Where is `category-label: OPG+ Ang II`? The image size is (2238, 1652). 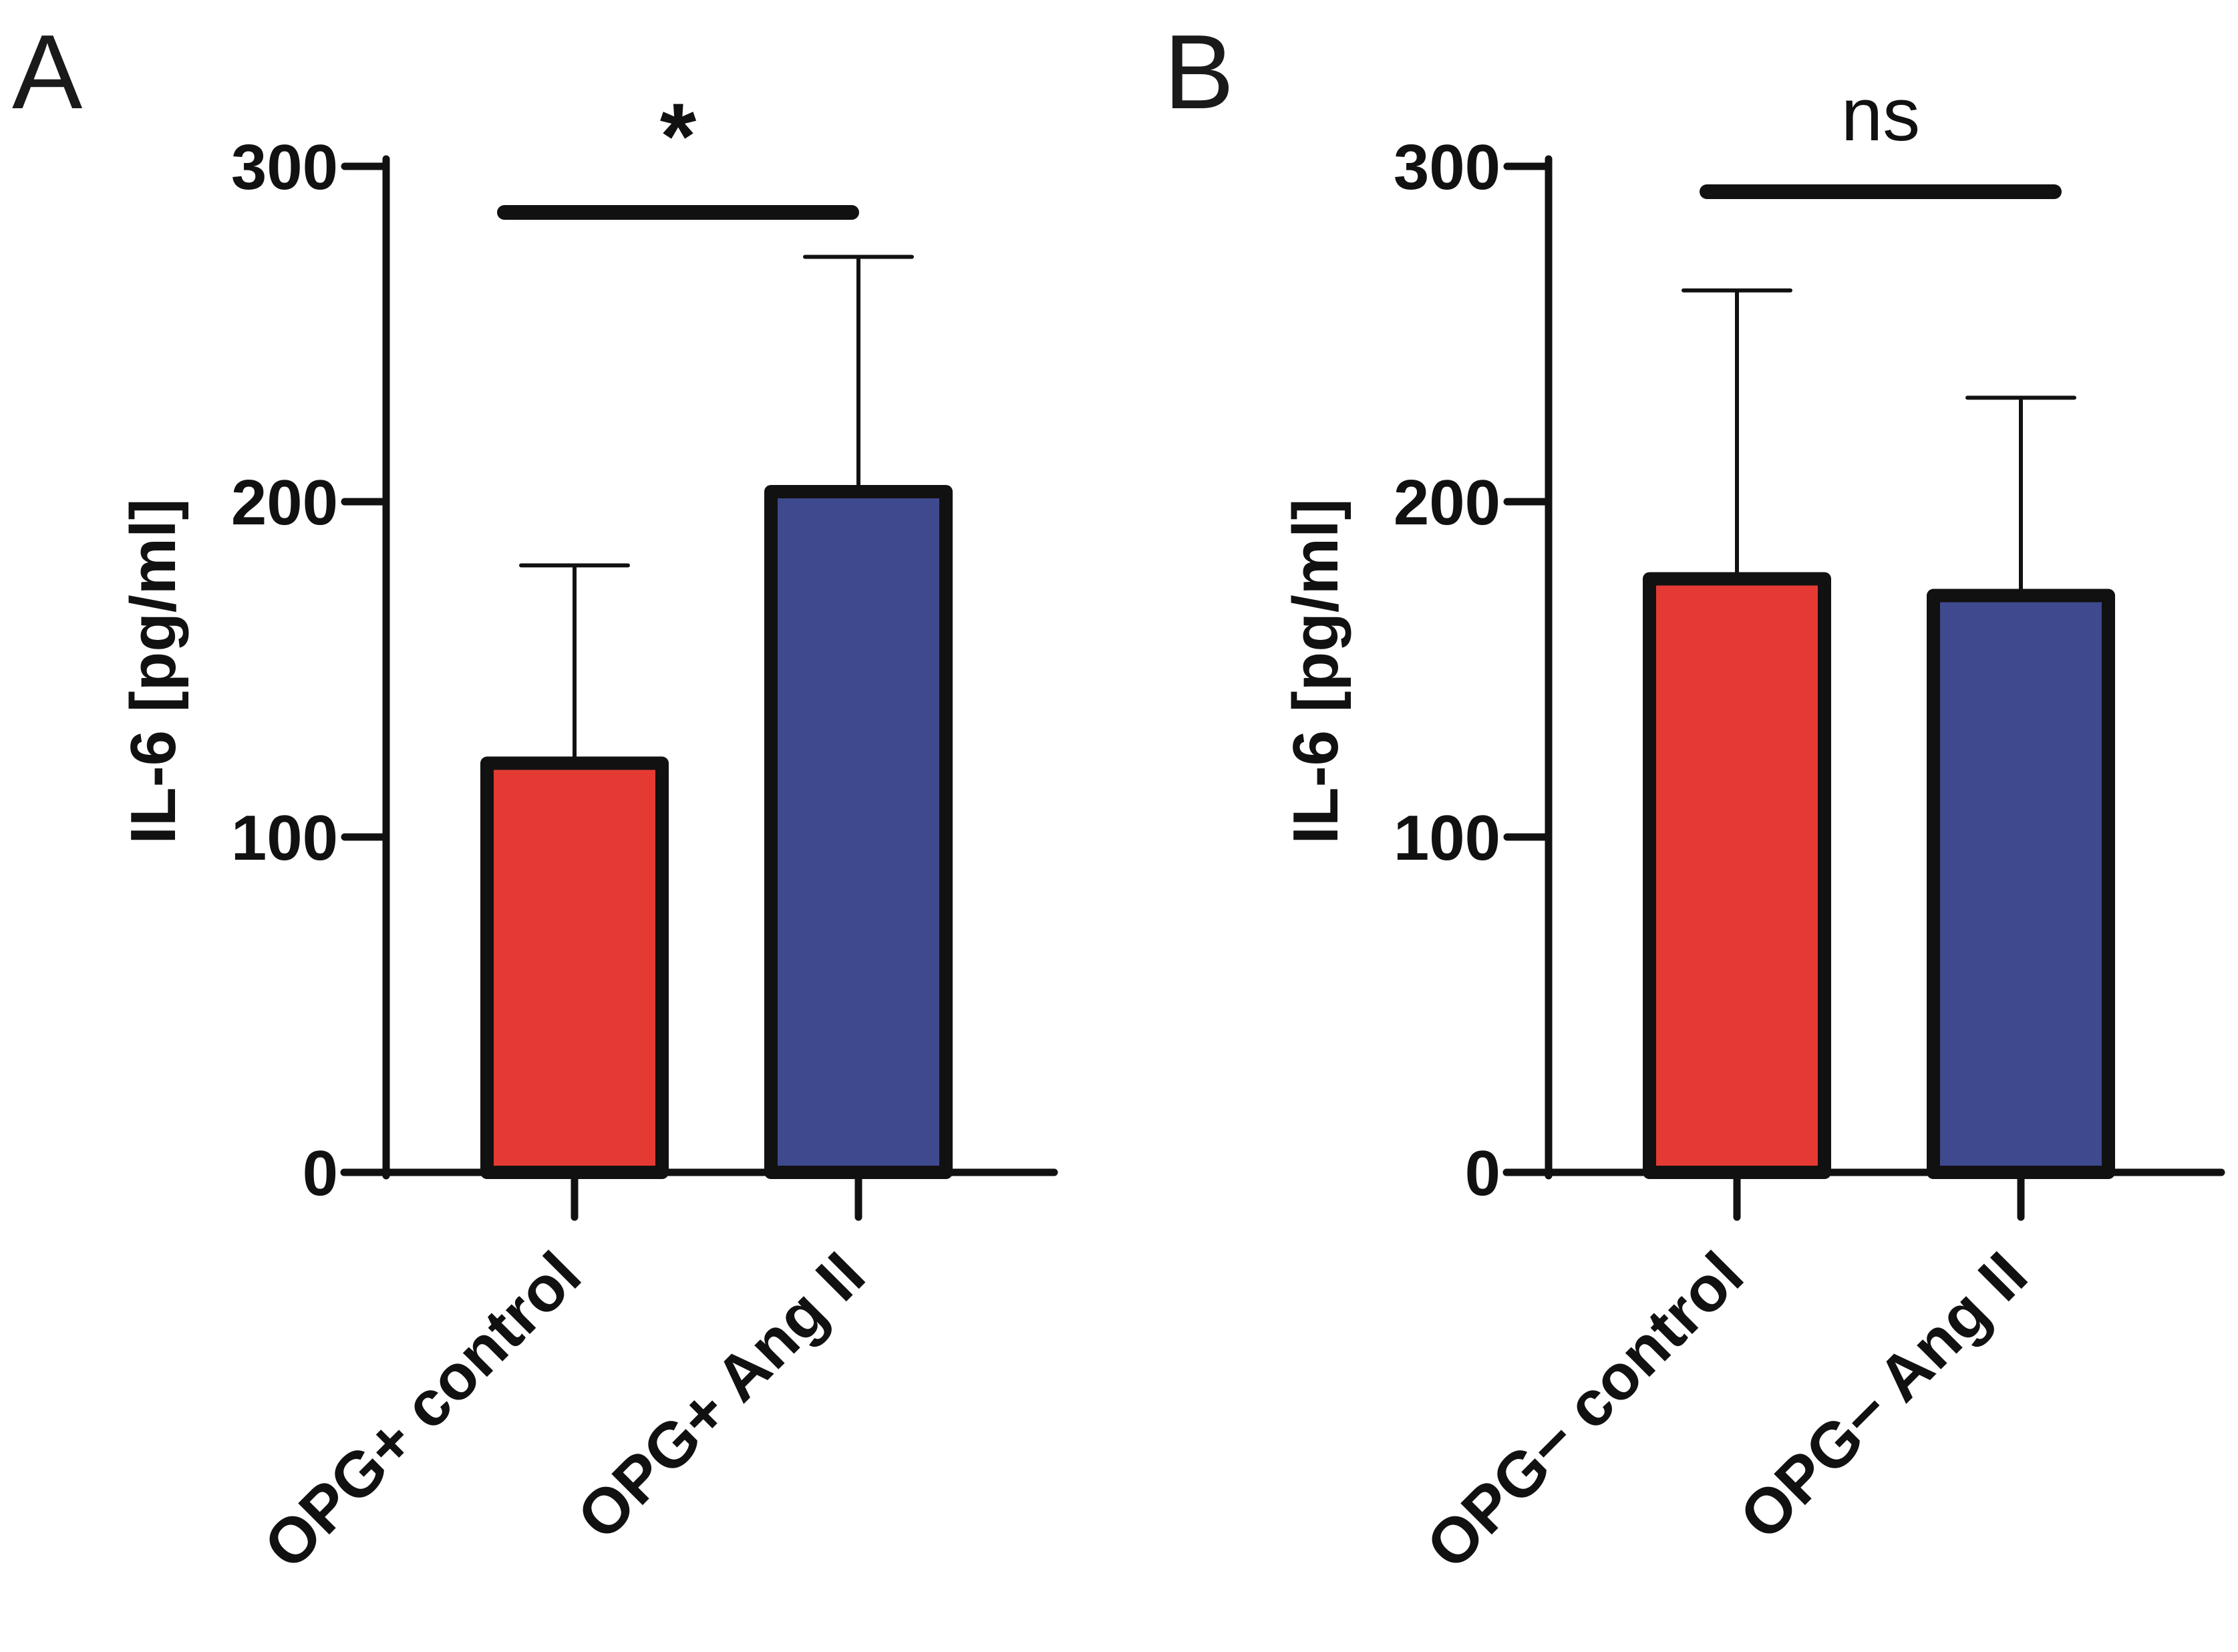 category-label: OPG+ Ang II is located at coordinates (721, 1395).